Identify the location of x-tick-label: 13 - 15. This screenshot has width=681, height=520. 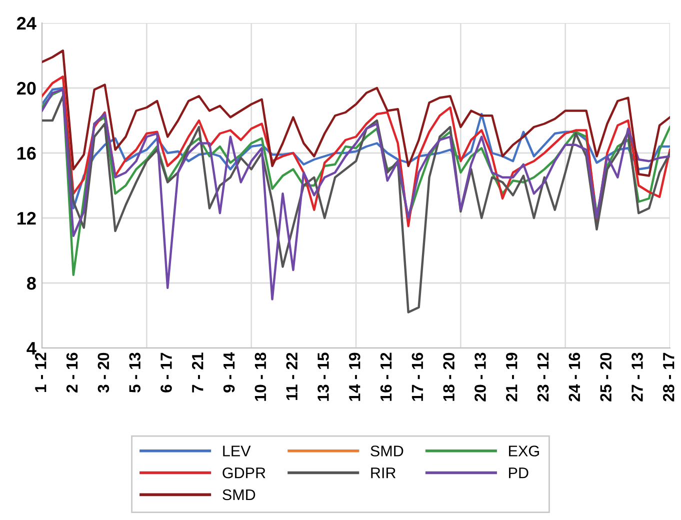
(323, 376).